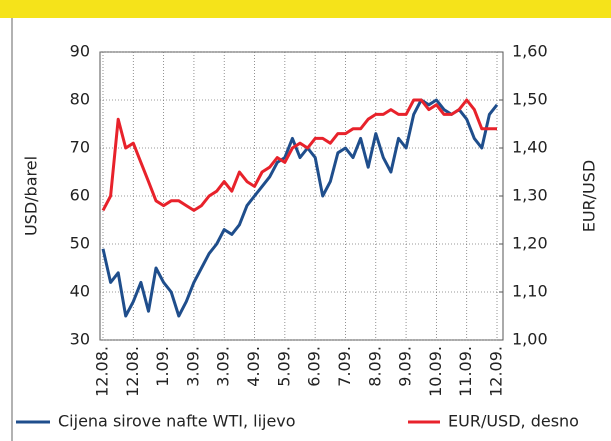 This screenshot has width=611, height=441. Describe the element at coordinates (530, 291) in the screenshot. I see `y2-tick-label: 1,10` at that location.